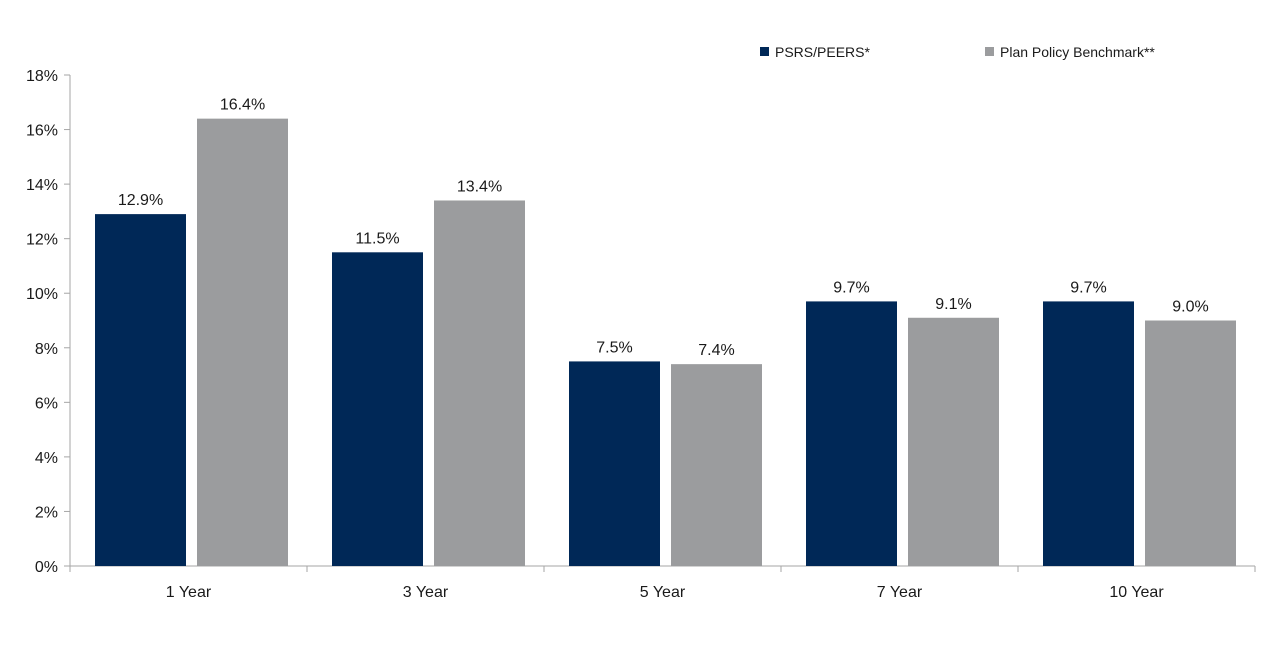  What do you see at coordinates (426, 592) in the screenshot?
I see `x-category-label: 3 Year` at bounding box center [426, 592].